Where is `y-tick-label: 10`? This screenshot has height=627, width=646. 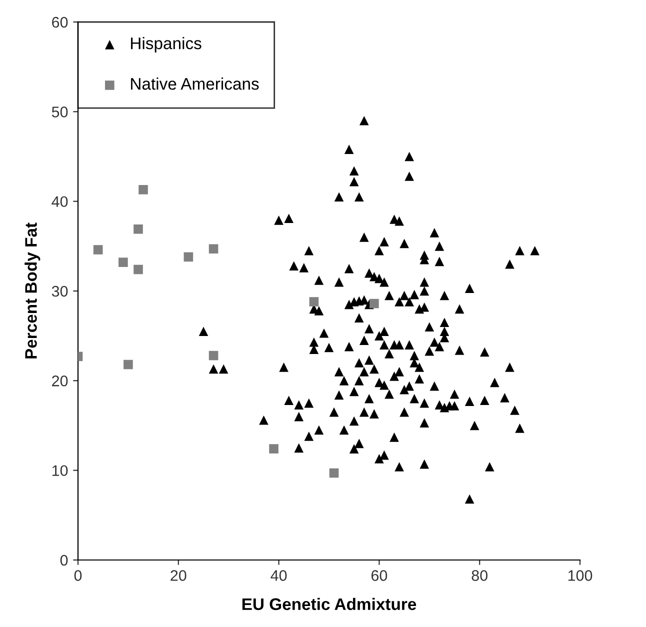
y-tick-label: 10 is located at coordinates (60, 470).